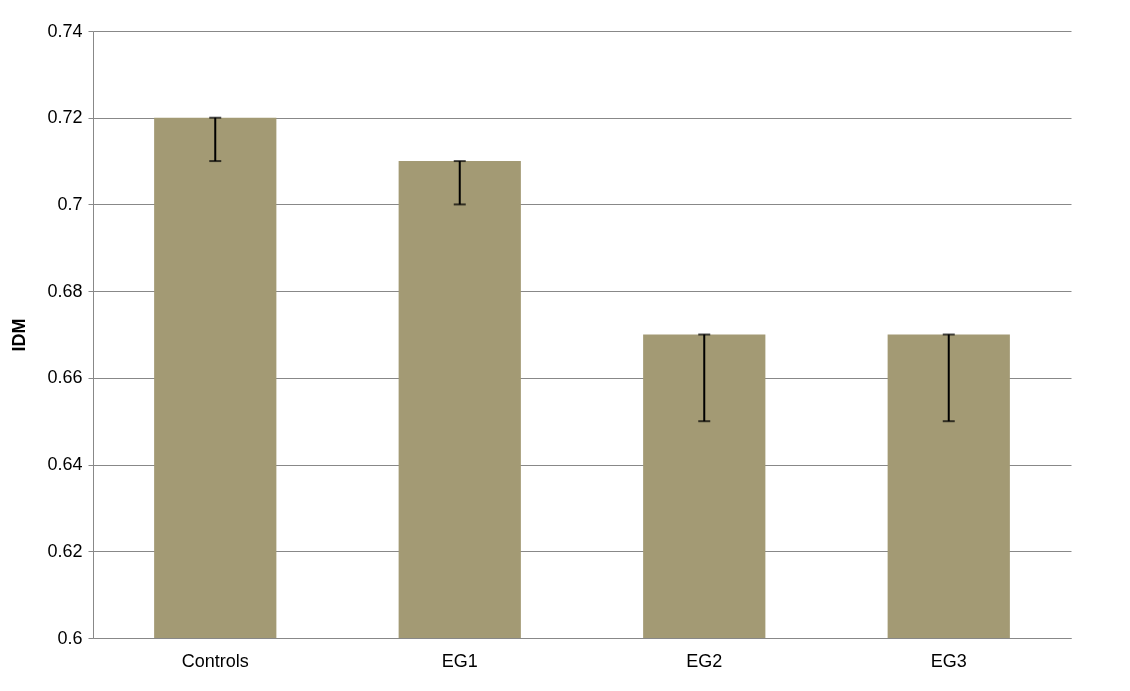 The image size is (1130, 691). Describe the element at coordinates (65, 377) in the screenshot. I see `y-tick-label: 0.66` at that location.